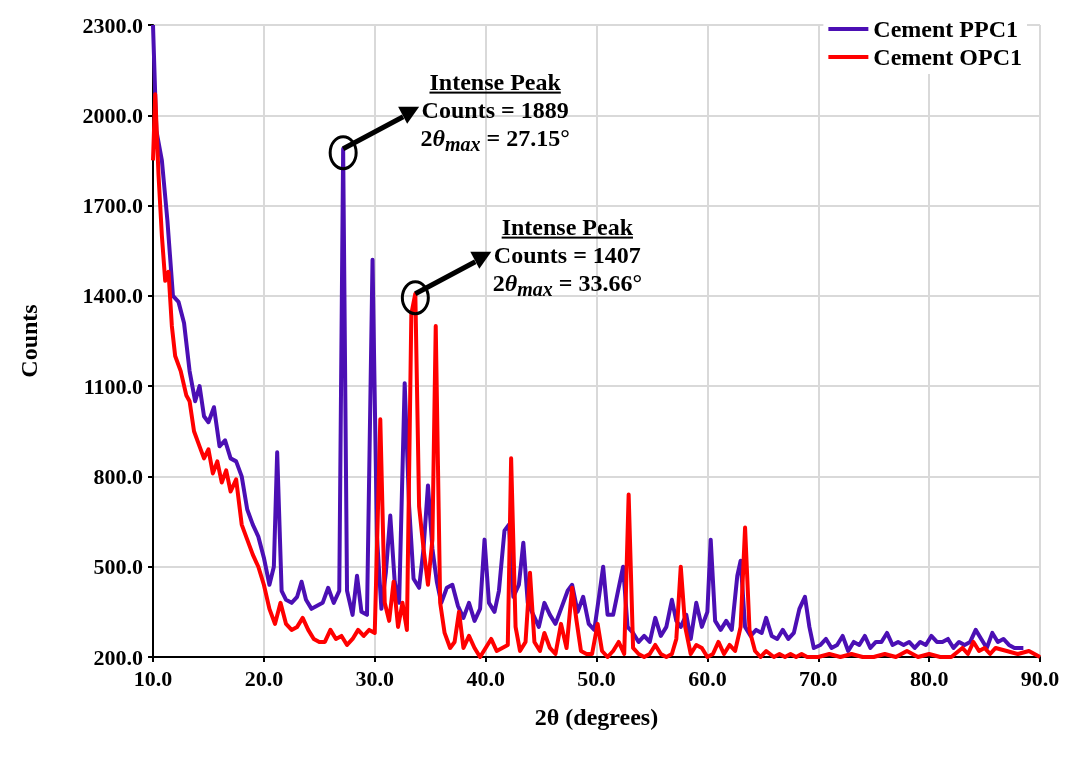 This screenshot has width=1072, height=758. Describe the element at coordinates (112, 115) in the screenshot. I see `y-tick-label: 2000.0` at that location.